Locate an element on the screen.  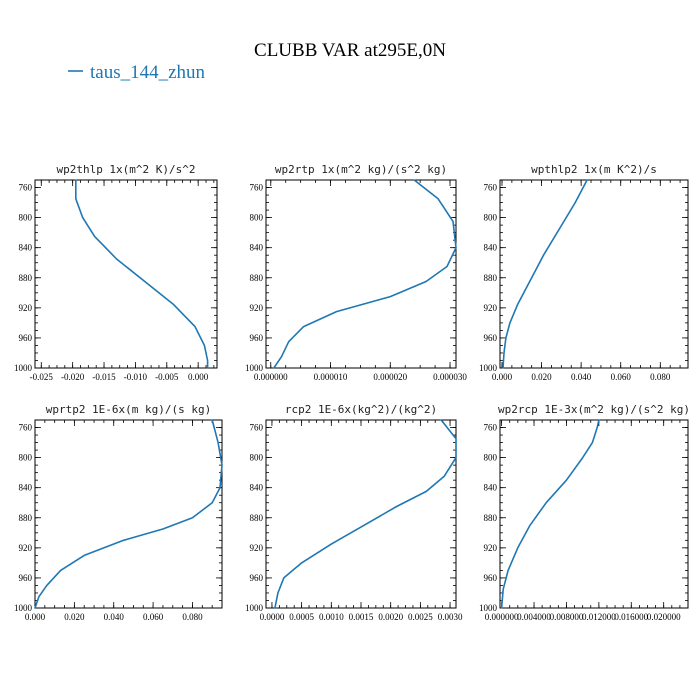
panel-title: wp2rtp 1x(m^2 kg)/(s^2 kg) is located at coordinates (361, 169).